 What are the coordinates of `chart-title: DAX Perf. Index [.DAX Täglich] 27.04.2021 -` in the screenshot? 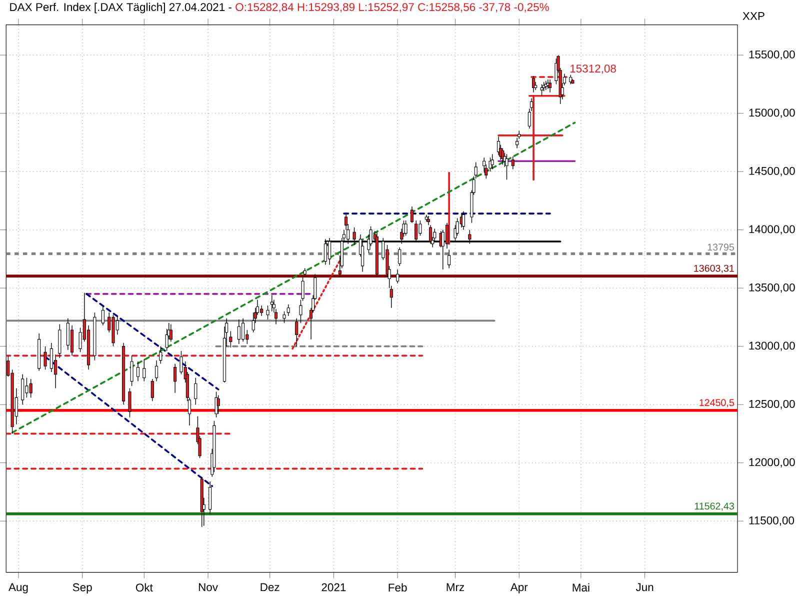 It's located at (121, 8).